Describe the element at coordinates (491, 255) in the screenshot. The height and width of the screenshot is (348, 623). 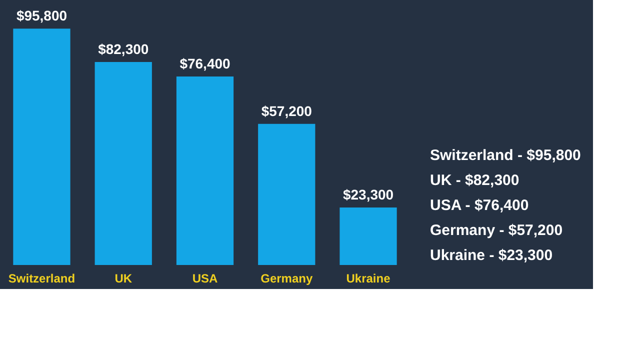
I see `text: Ukraine - $23,300` at that location.